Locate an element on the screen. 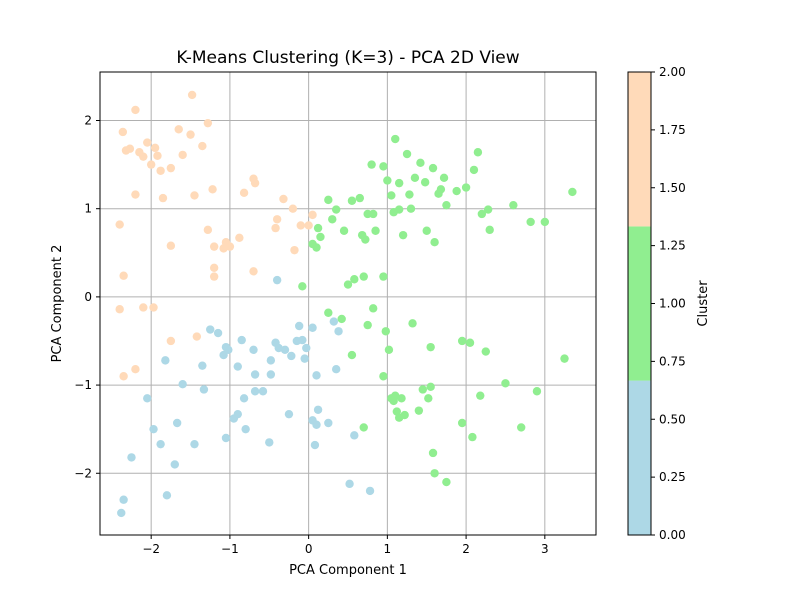 This screenshot has height=600, width=800. colorbar-tick-label: 1.25 is located at coordinates (672, 246).